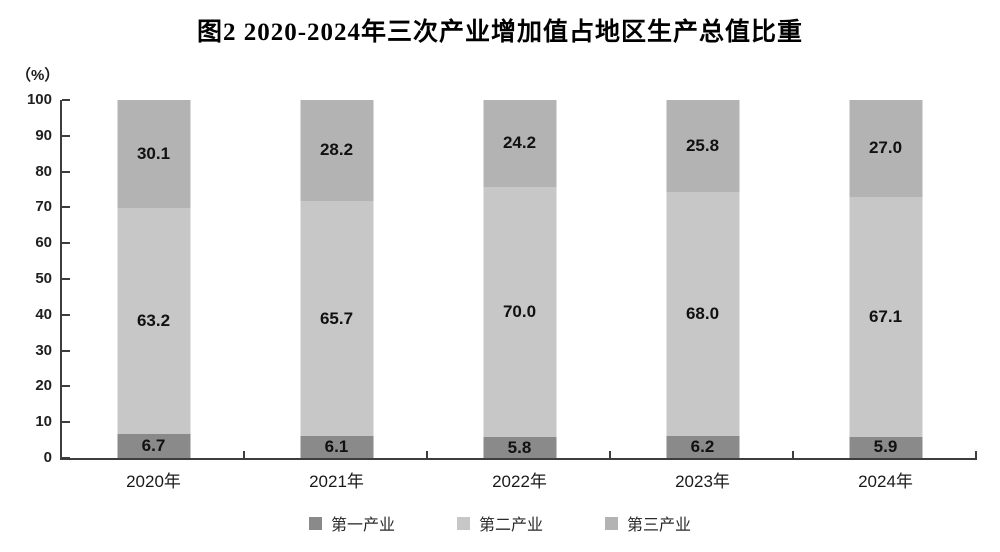  I want to click on category-slot: 5.9 67.1 27.0, so click(885, 279).